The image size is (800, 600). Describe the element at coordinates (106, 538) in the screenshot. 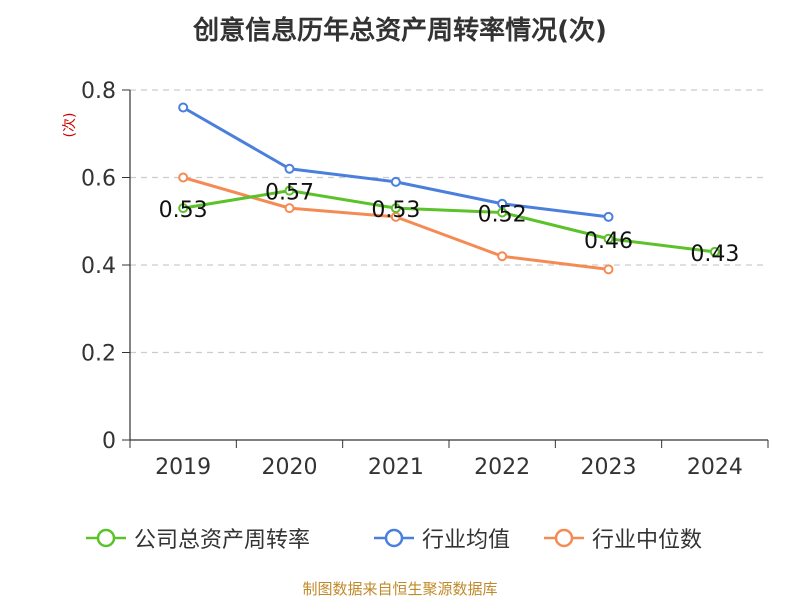

I see `legend-swatch-company` at that location.